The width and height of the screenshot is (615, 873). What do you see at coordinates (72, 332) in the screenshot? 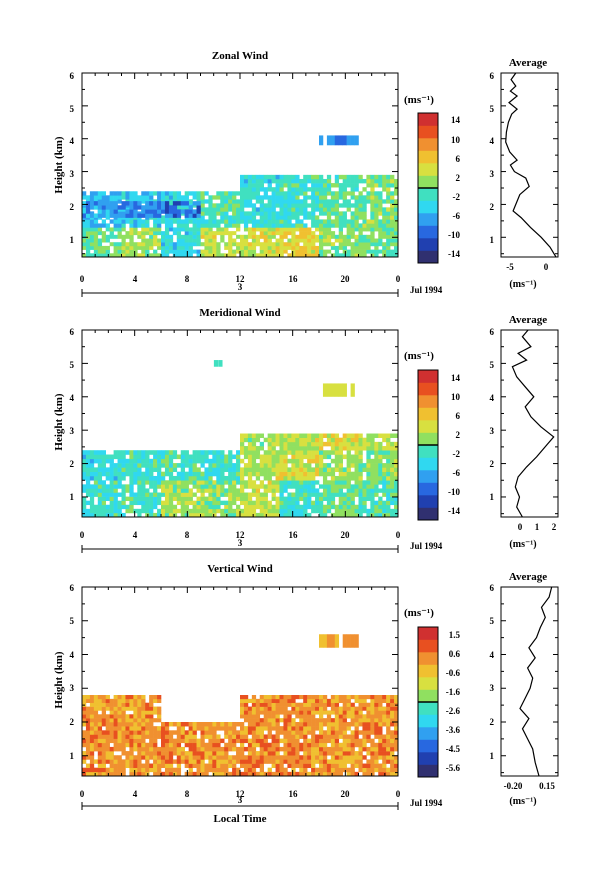
I see `y-tick-label: 6` at bounding box center [72, 332].